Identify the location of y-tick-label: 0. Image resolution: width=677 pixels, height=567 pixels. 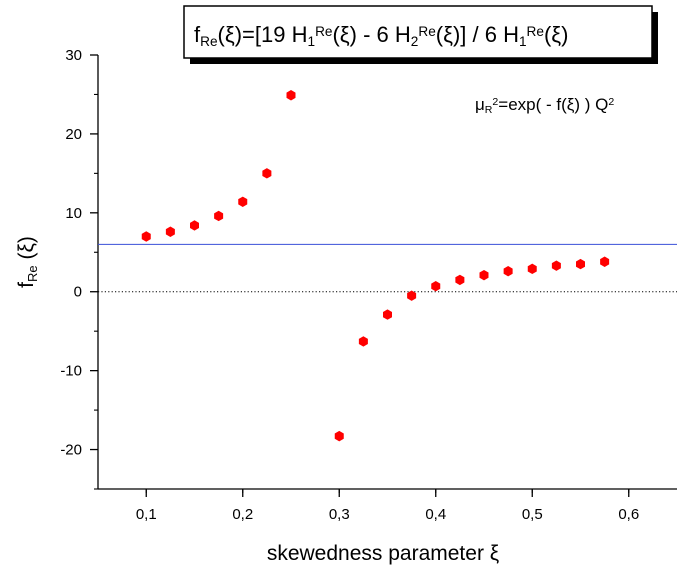
(78, 292).